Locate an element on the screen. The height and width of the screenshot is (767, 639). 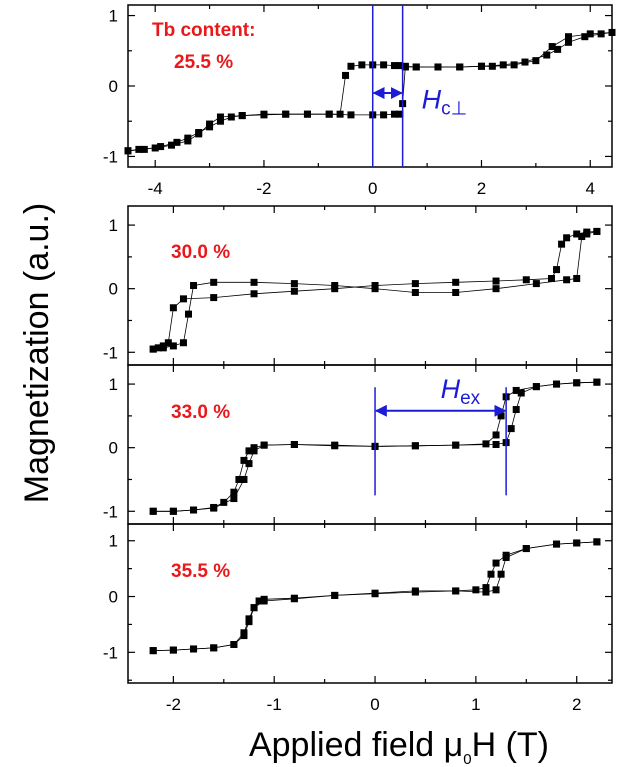
annotation-label: Hc⊥ is located at coordinates (445, 102).